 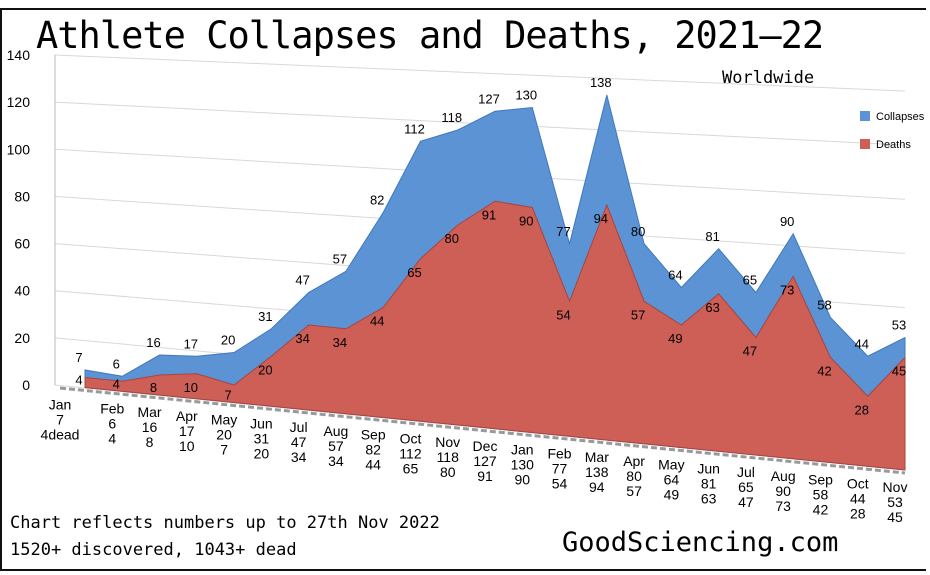 I want to click on x-tick-label: 63, so click(x=709, y=498).